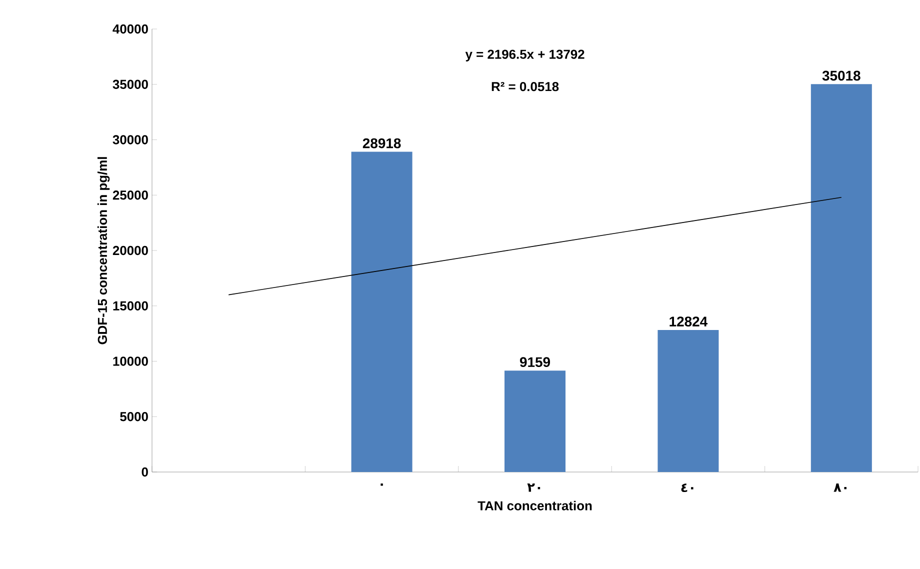 The height and width of the screenshot is (569, 920). I want to click on y-tick-label: 0, so click(145, 472).